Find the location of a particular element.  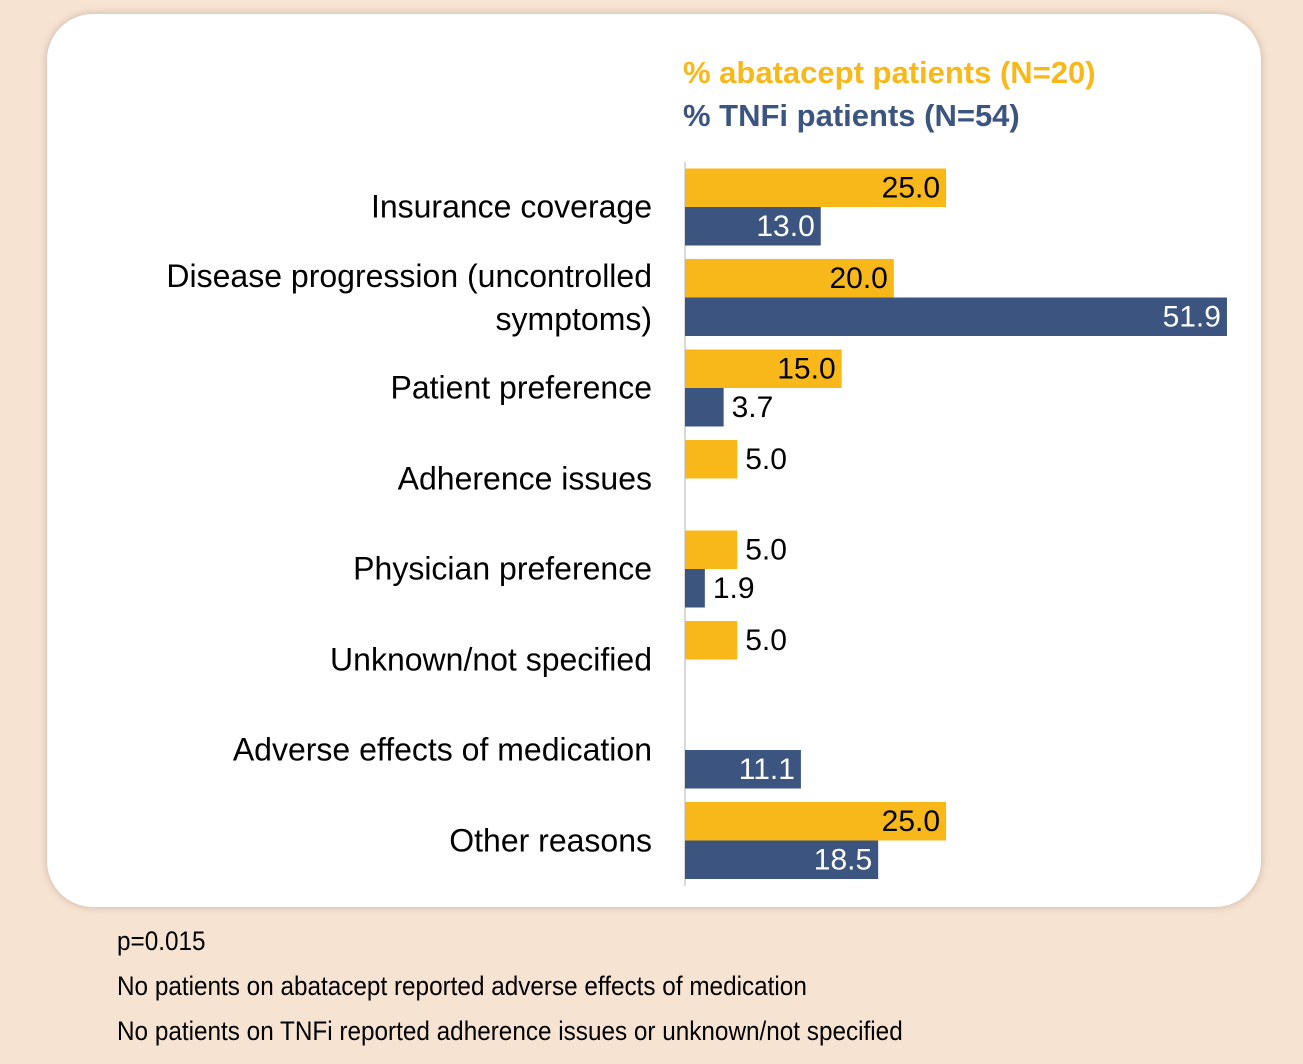

value-label: 1.9 is located at coordinates (734, 588).